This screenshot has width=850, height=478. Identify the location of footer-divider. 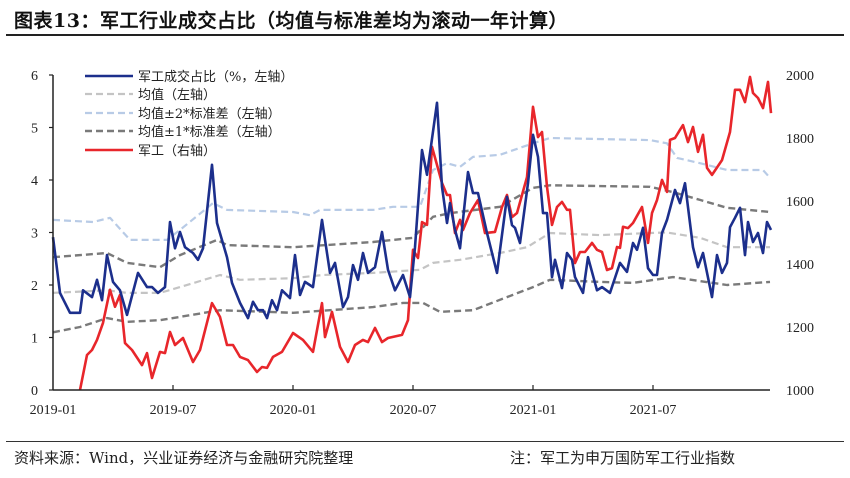
(425, 441).